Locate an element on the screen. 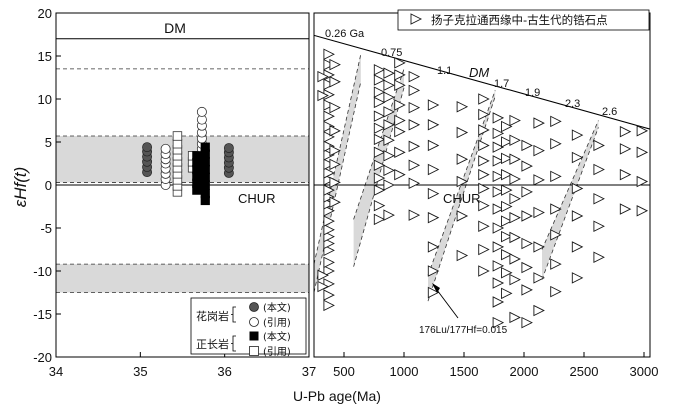 This screenshot has height=407, width=675. legend-syenite-this-study: (本文) is located at coordinates (277, 336).